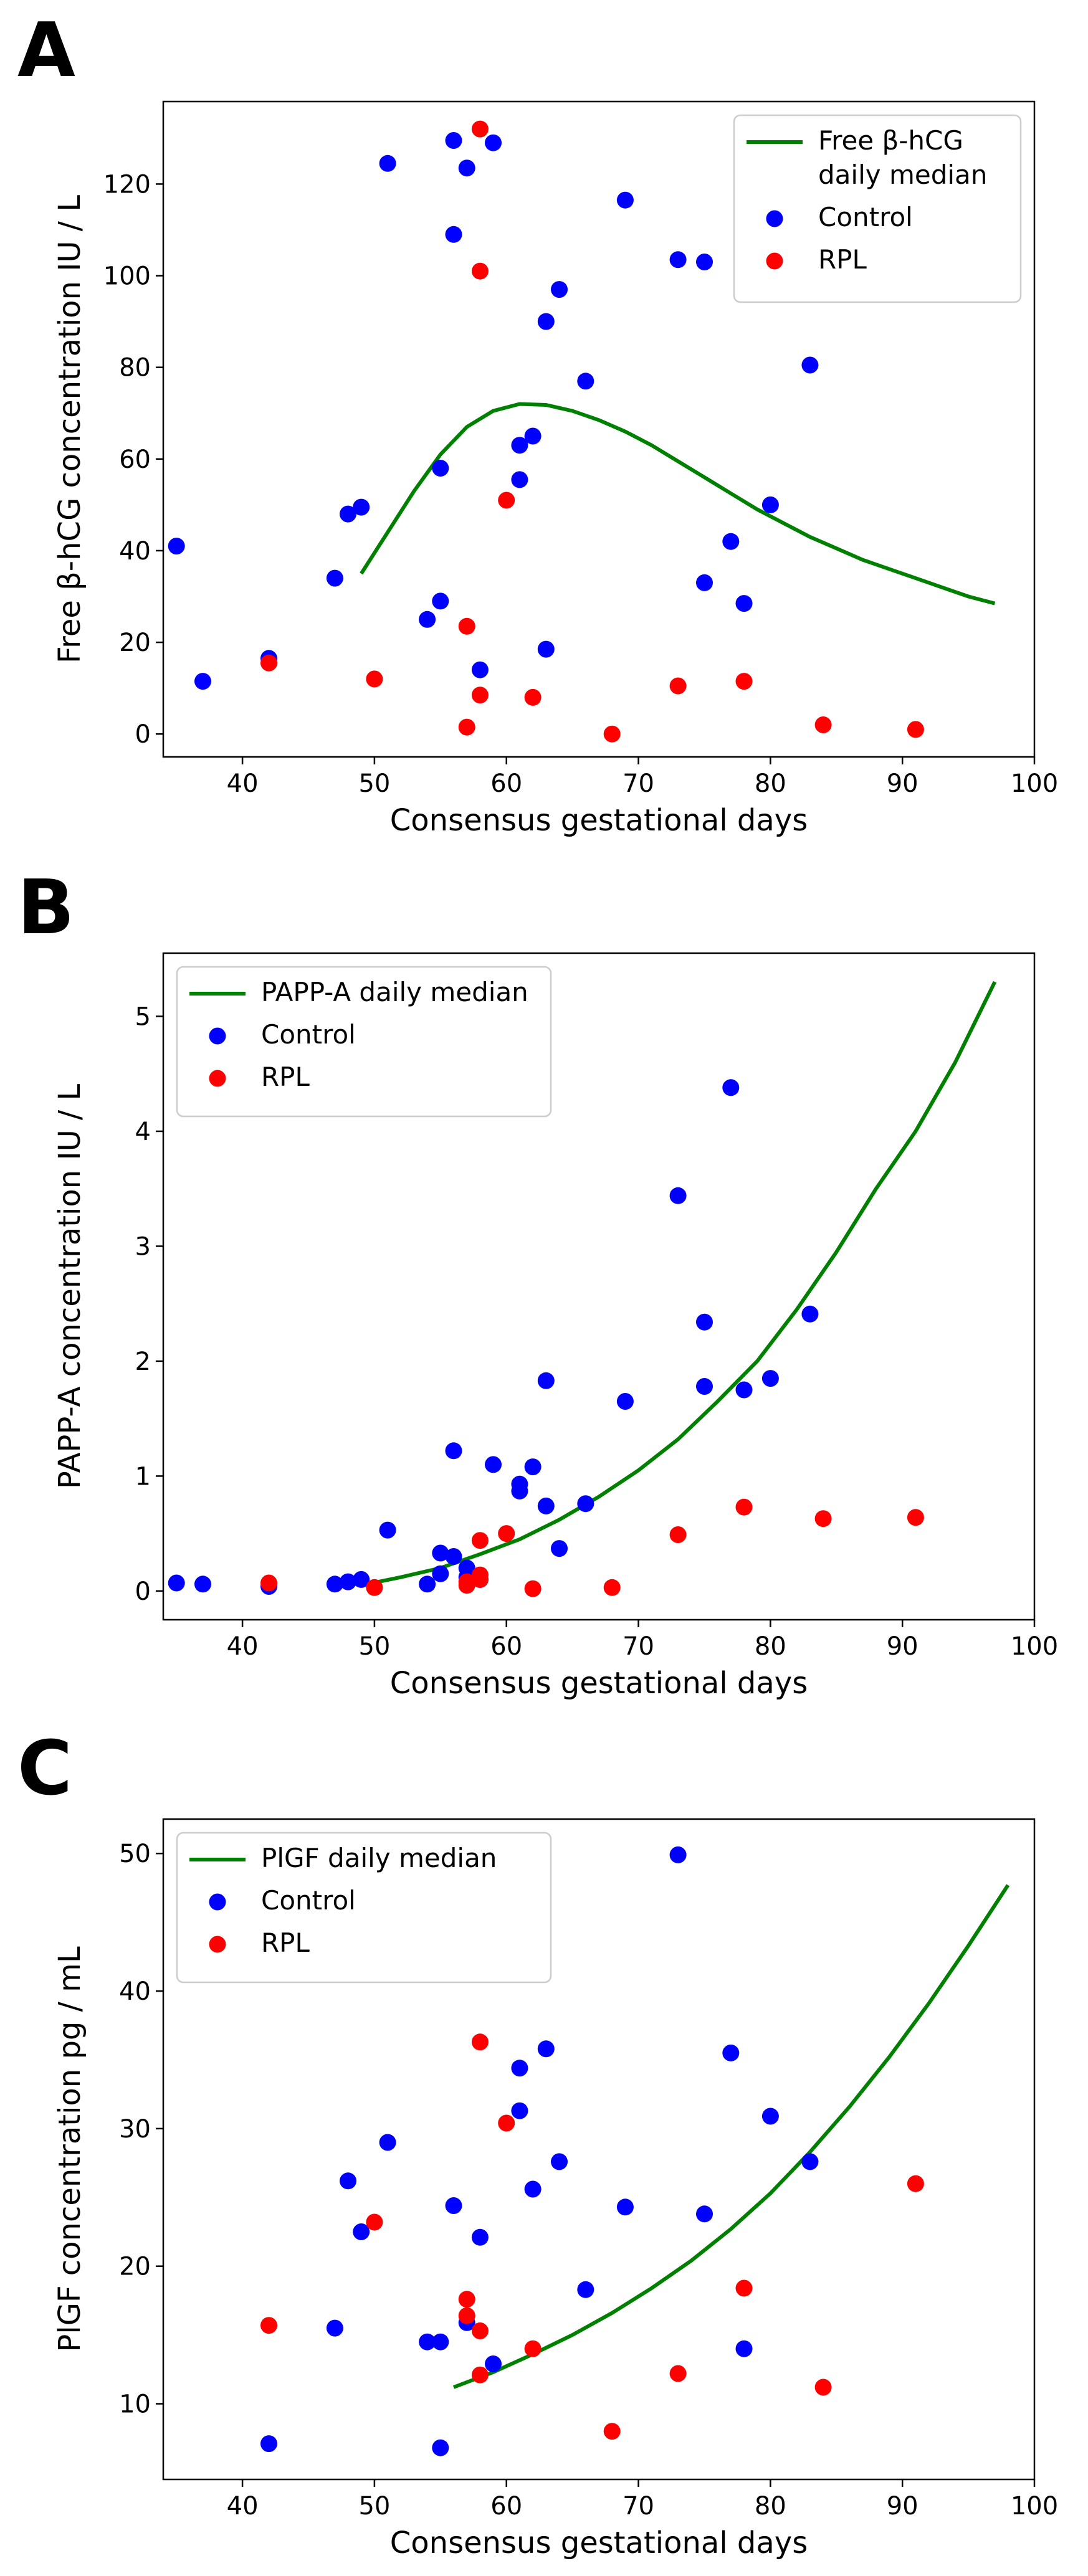  What do you see at coordinates (135, 368) in the screenshot?
I see `y-tick-label: 80` at bounding box center [135, 368].